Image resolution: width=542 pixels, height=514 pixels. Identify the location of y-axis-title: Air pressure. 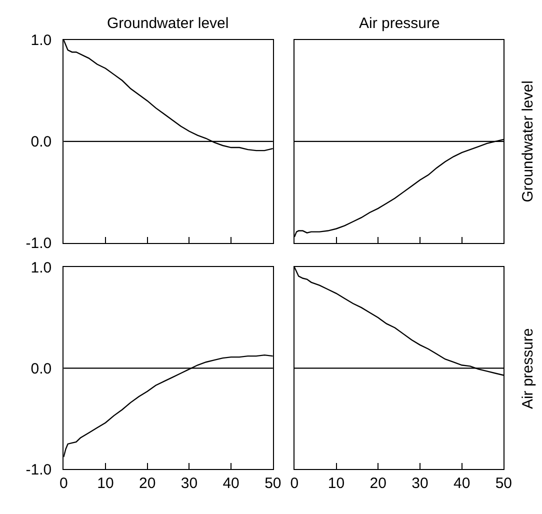
(528, 369).